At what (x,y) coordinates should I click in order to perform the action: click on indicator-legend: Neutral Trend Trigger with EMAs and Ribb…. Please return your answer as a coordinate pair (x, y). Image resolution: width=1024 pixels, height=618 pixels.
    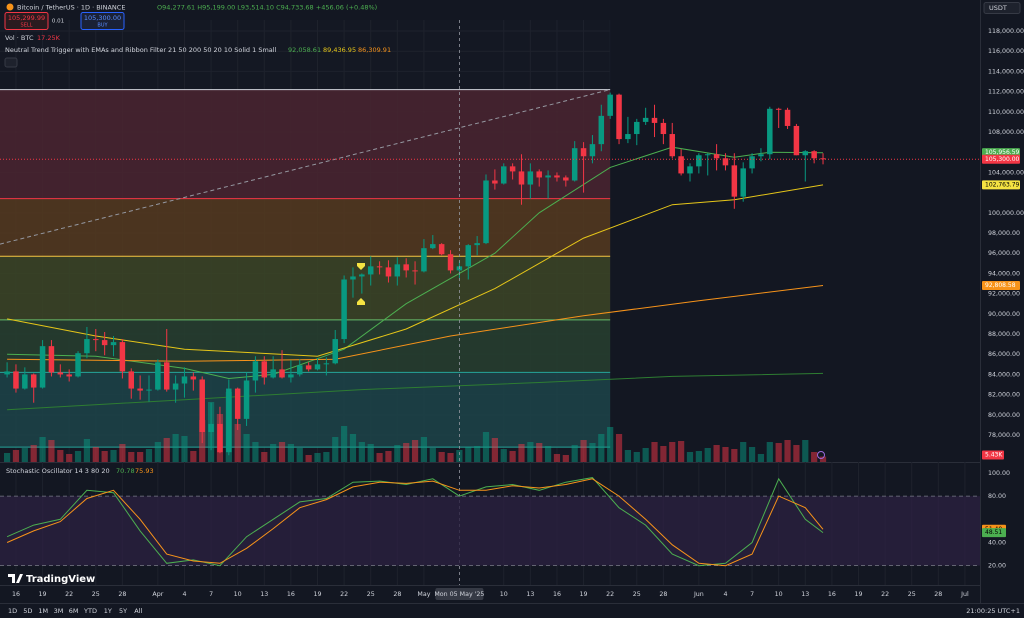
    Looking at the image, I should click on (141, 50).